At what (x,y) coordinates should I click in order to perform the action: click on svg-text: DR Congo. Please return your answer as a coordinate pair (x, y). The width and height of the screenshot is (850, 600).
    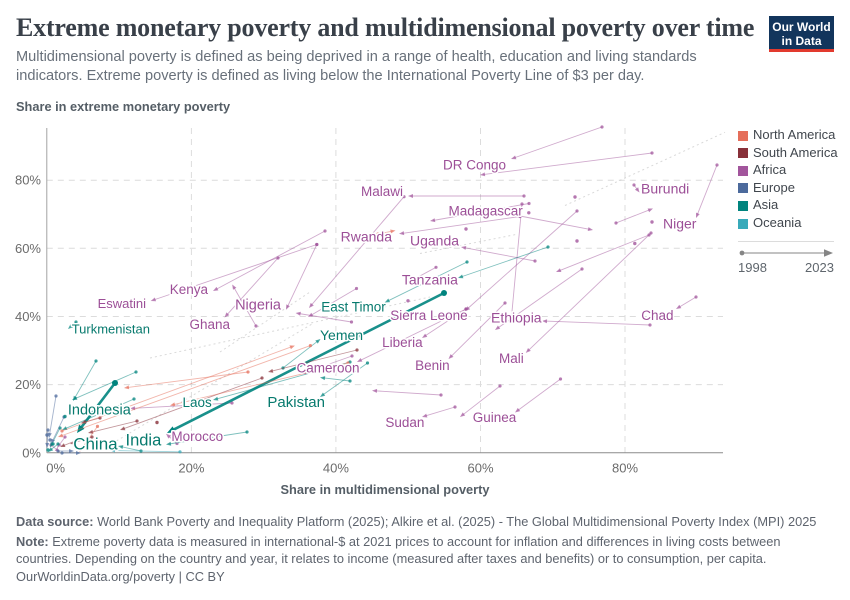
    Looking at the image, I should click on (474, 165).